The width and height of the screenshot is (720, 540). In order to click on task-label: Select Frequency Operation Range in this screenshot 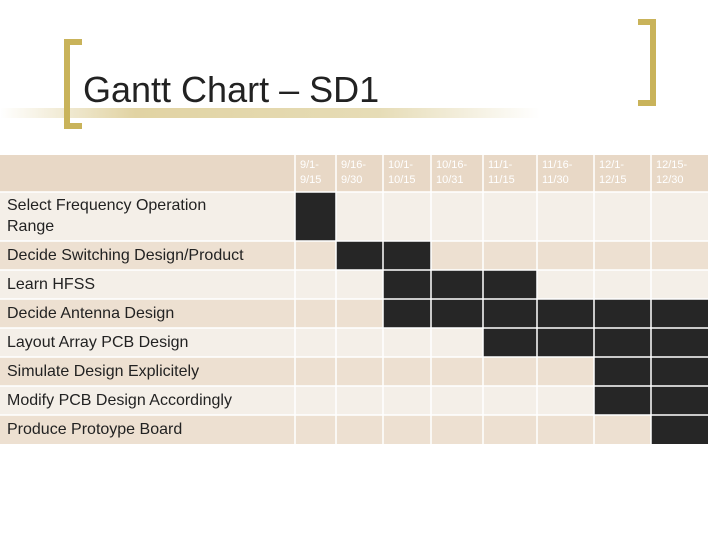, I will do `click(106, 216)`.